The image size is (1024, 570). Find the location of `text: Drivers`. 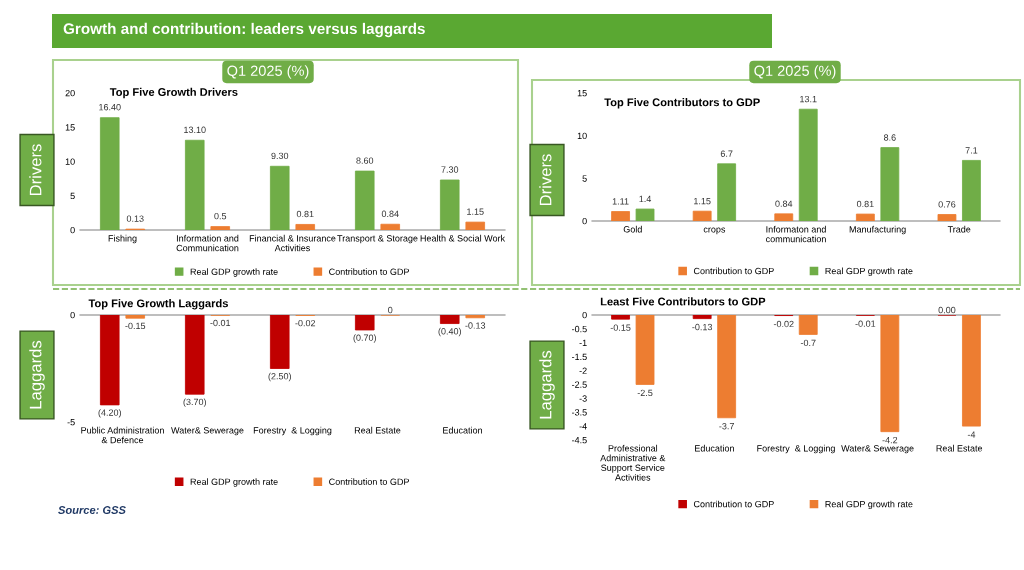

text: Drivers is located at coordinates (545, 180).